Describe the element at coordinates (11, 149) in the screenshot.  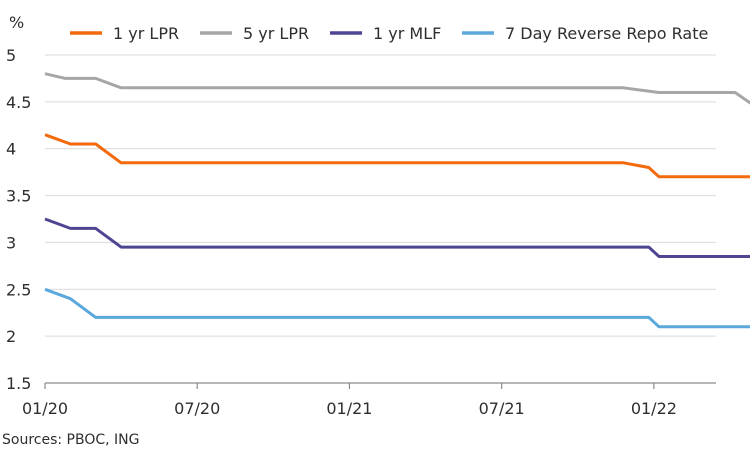
I see `y-tick-label: 4` at that location.